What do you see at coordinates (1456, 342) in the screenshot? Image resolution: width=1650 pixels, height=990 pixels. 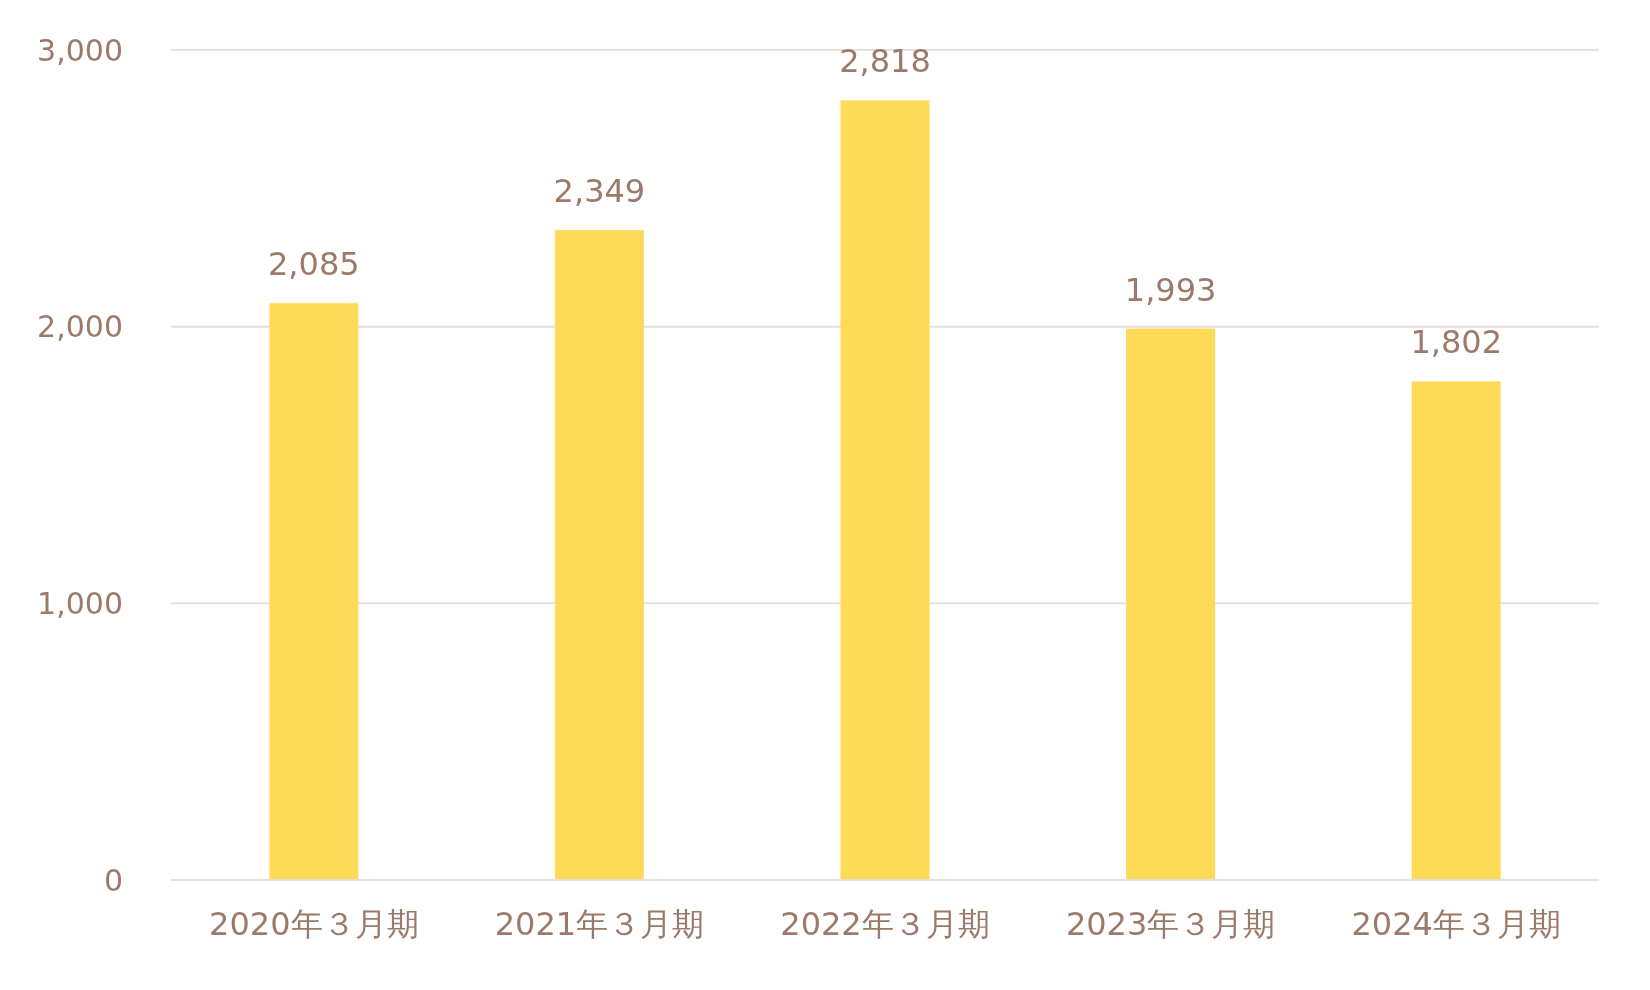 I see `data-label: 1,802` at bounding box center [1456, 342].